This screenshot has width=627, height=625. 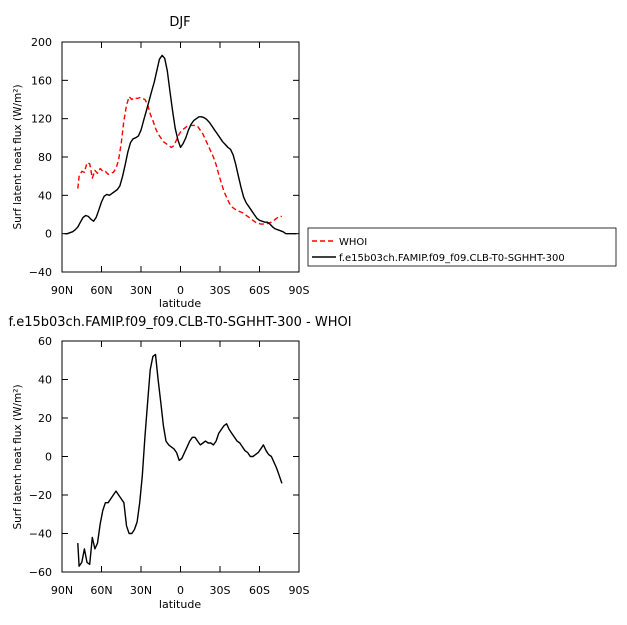 What do you see at coordinates (45, 157) in the screenshot?
I see `top-y-tick-label: 80` at bounding box center [45, 157].